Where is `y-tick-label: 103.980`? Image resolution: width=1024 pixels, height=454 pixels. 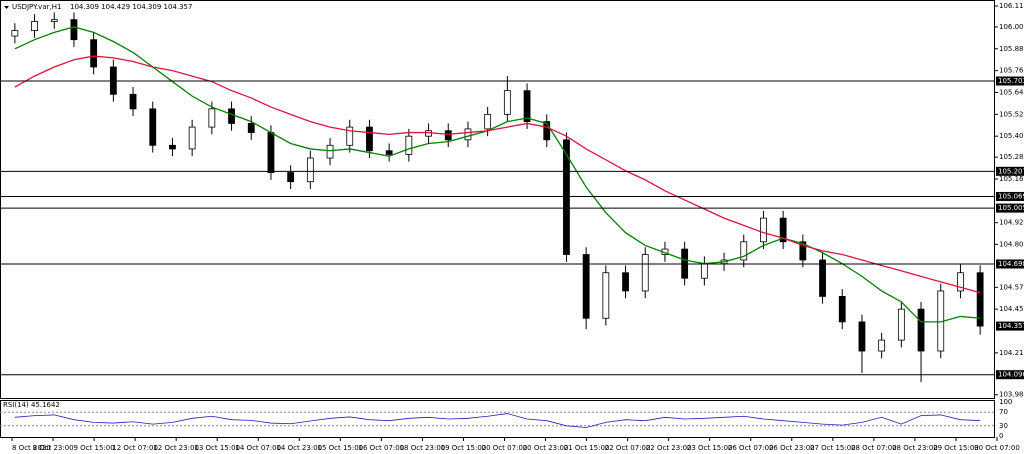 y-tick-label: 103.980 is located at coordinates (1011, 395).